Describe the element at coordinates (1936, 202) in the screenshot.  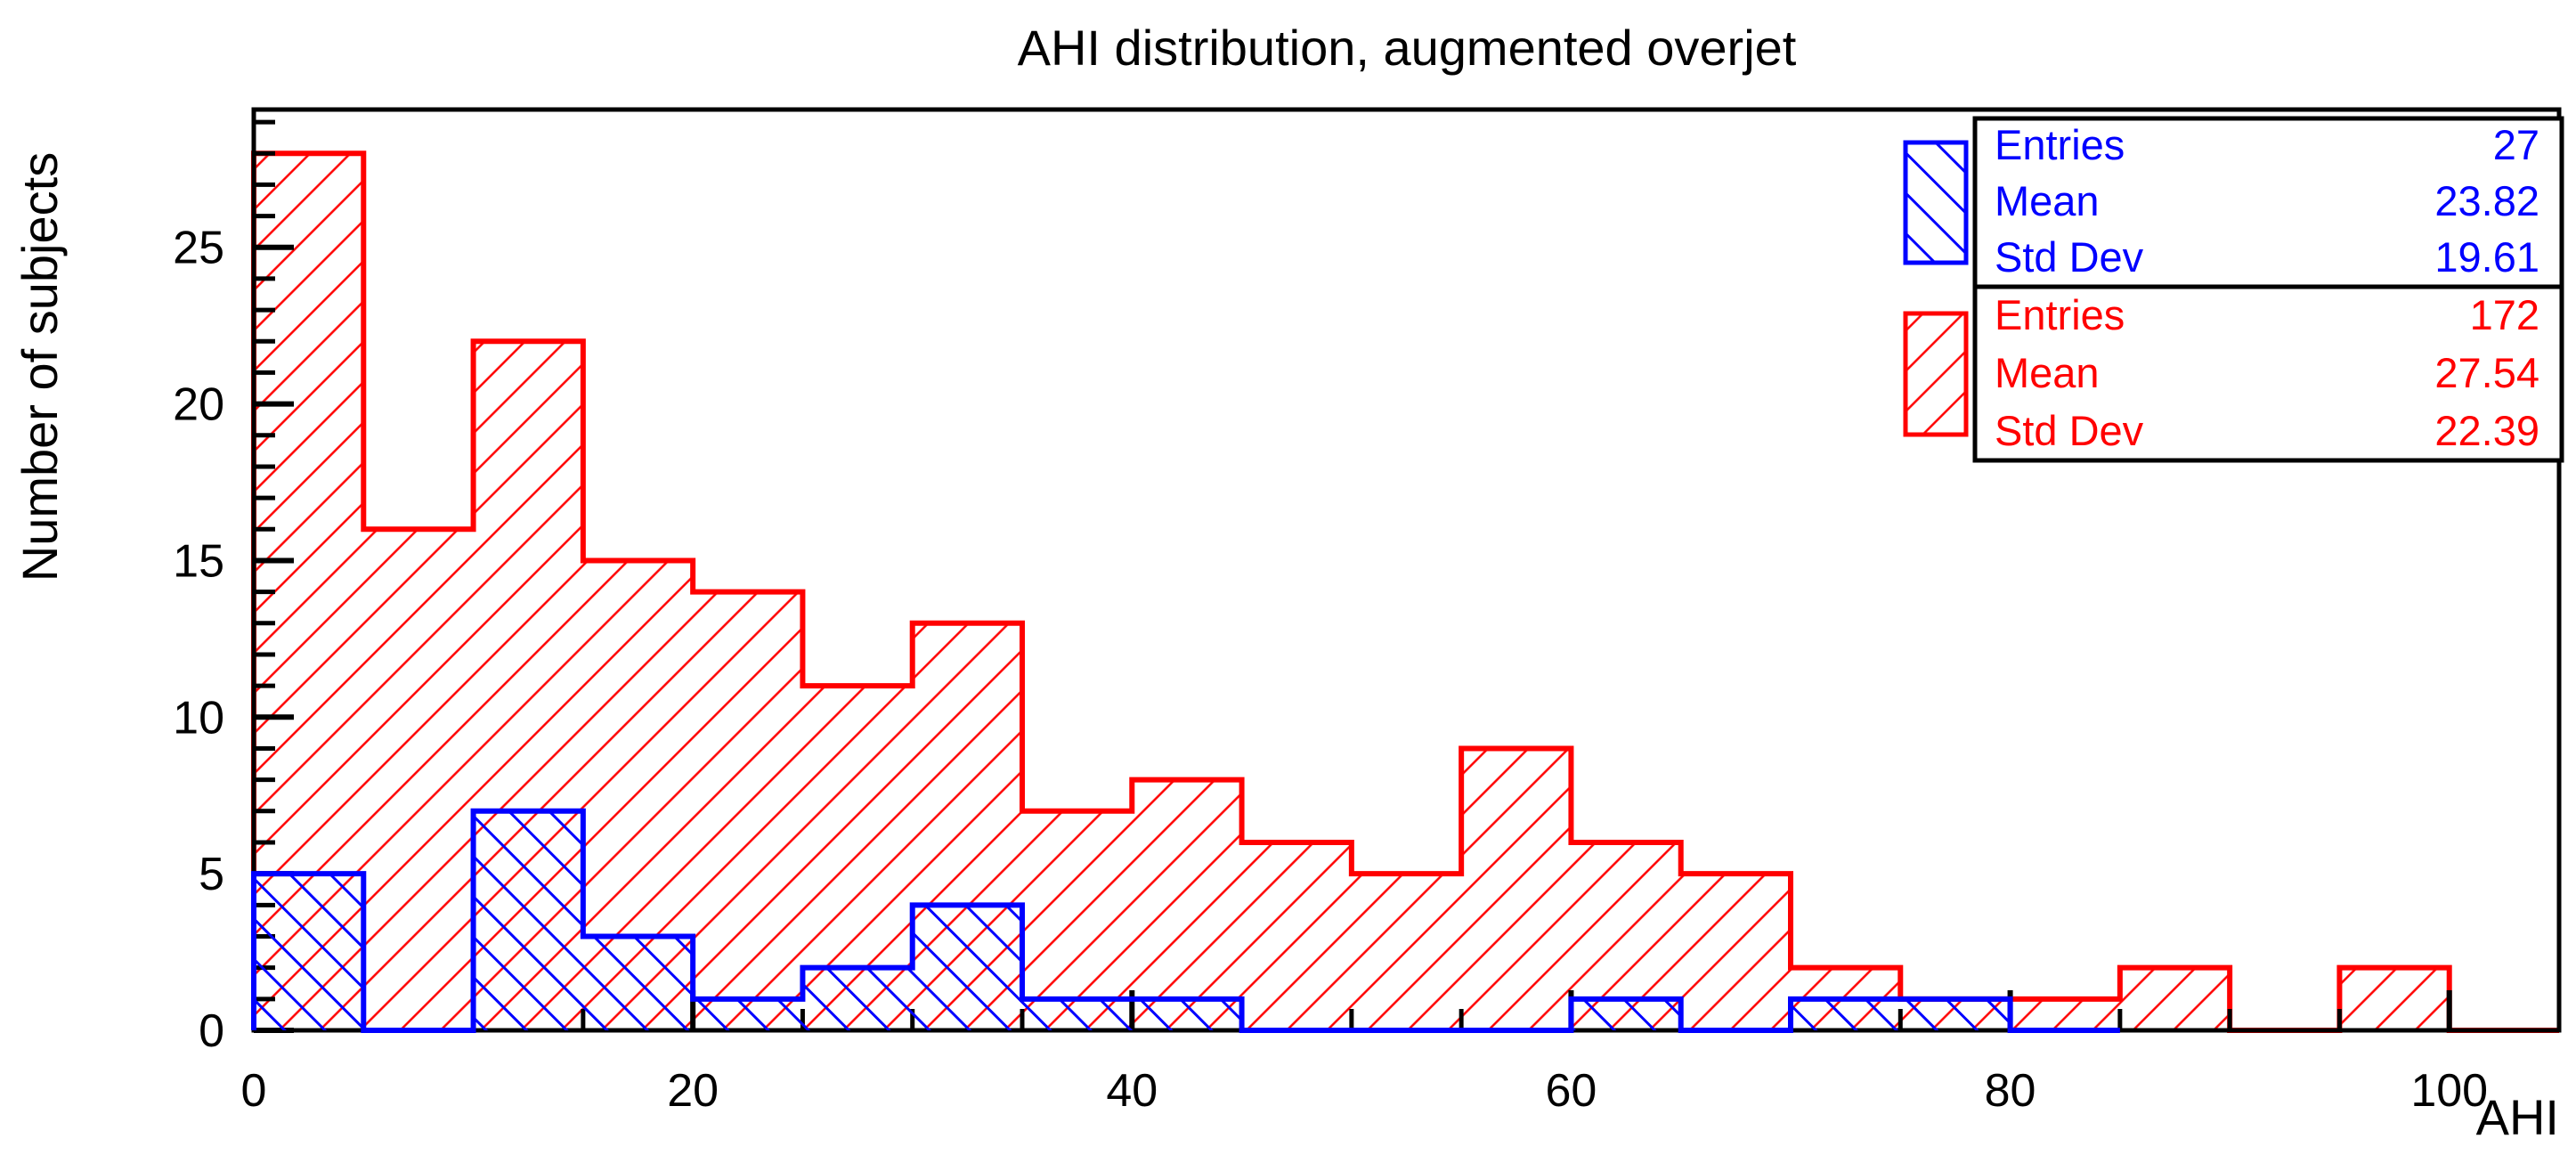
I see `legend-swatch-blue` at that location.